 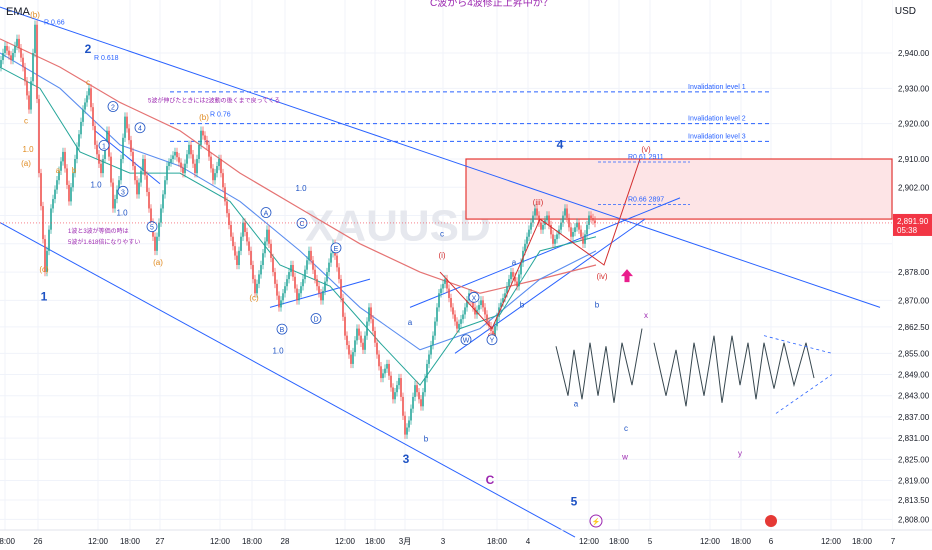 What do you see at coordinates (574, 501) in the screenshot?
I see `wave-label: 5` at bounding box center [574, 501].